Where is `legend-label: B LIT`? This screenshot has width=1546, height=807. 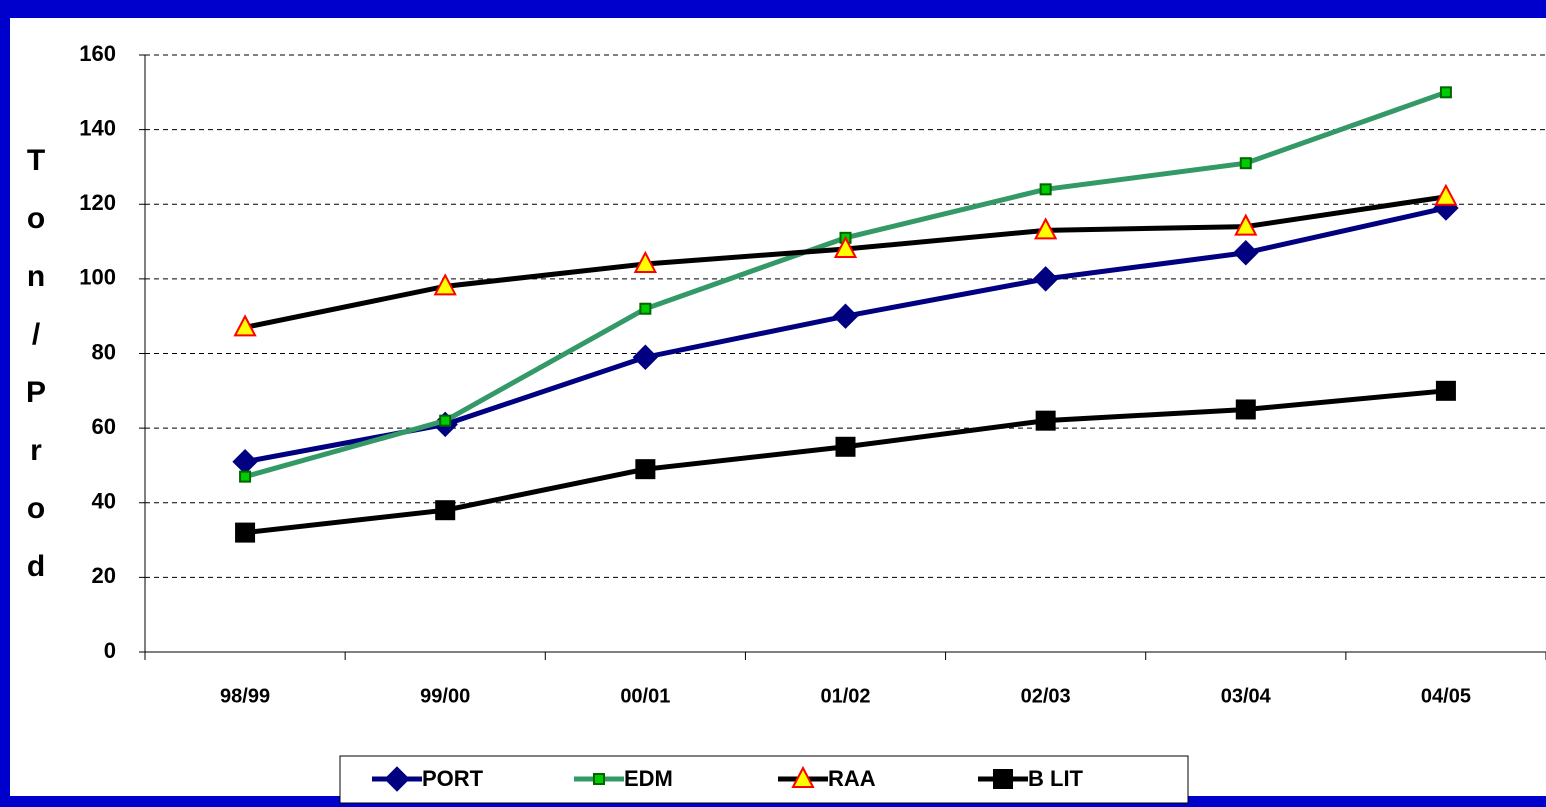 legend-label: B LIT is located at coordinates (1056, 778).